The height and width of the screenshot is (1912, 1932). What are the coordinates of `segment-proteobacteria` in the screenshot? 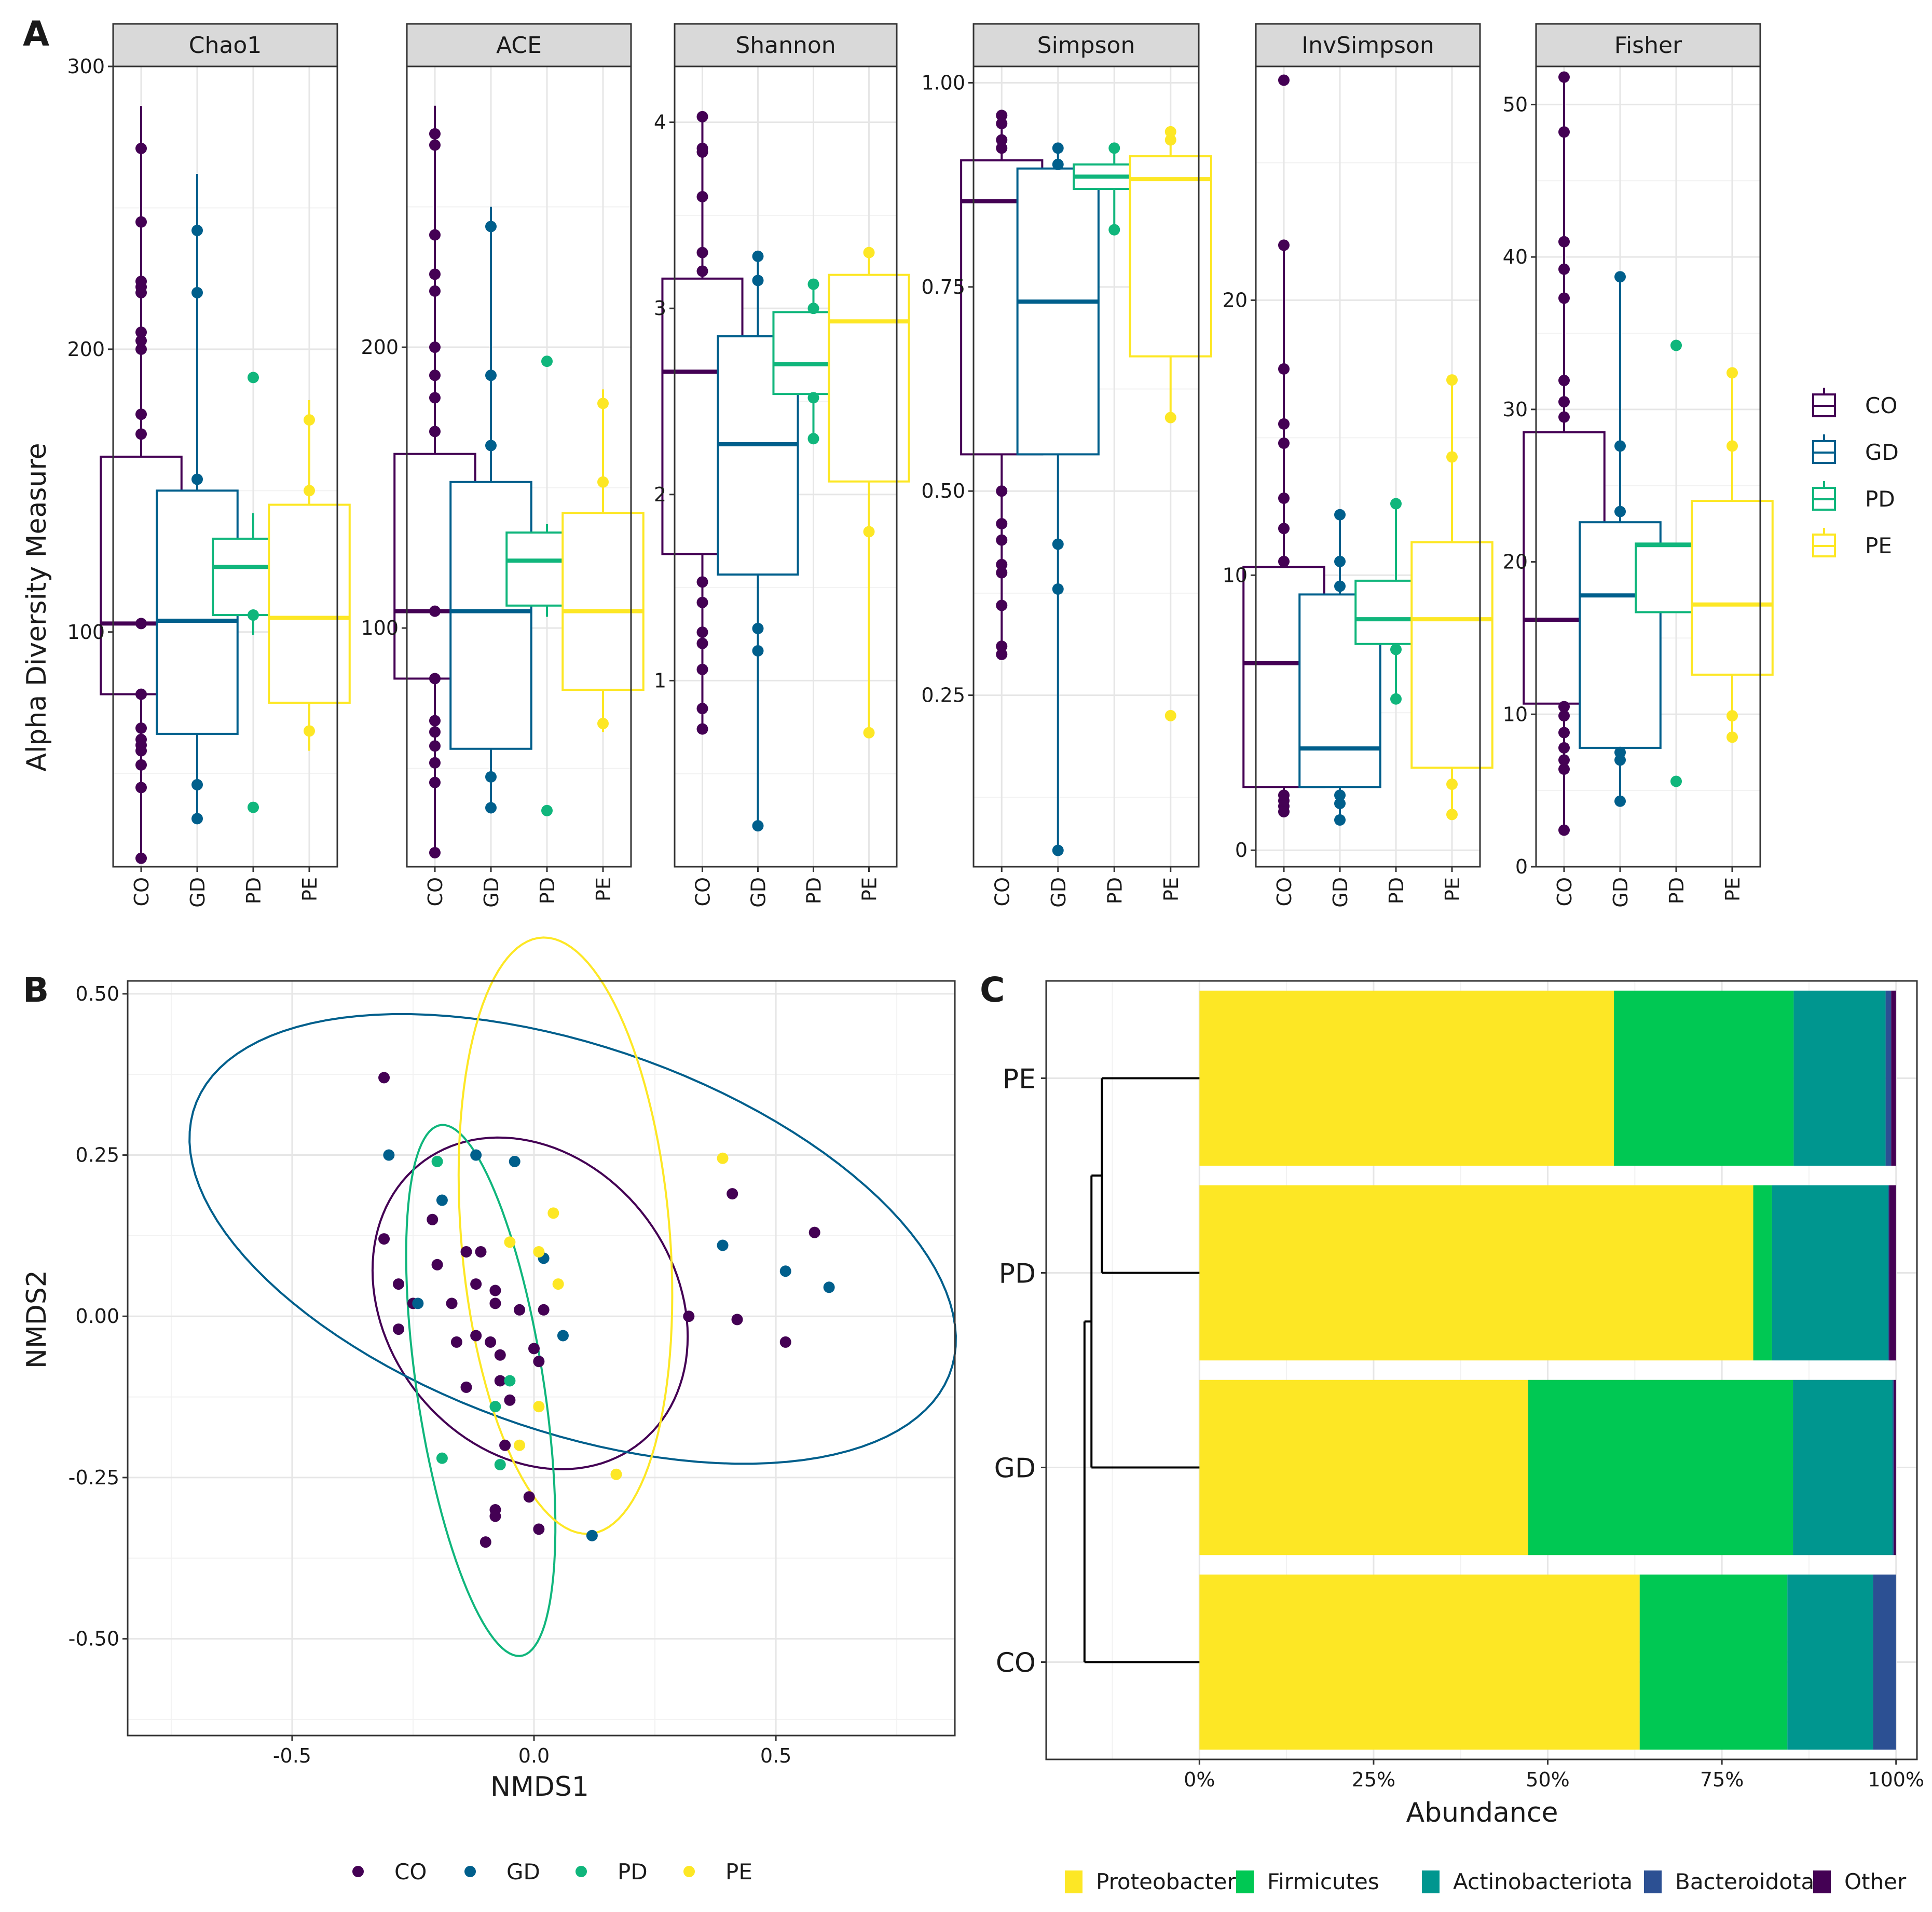 It's located at (1419, 1662).